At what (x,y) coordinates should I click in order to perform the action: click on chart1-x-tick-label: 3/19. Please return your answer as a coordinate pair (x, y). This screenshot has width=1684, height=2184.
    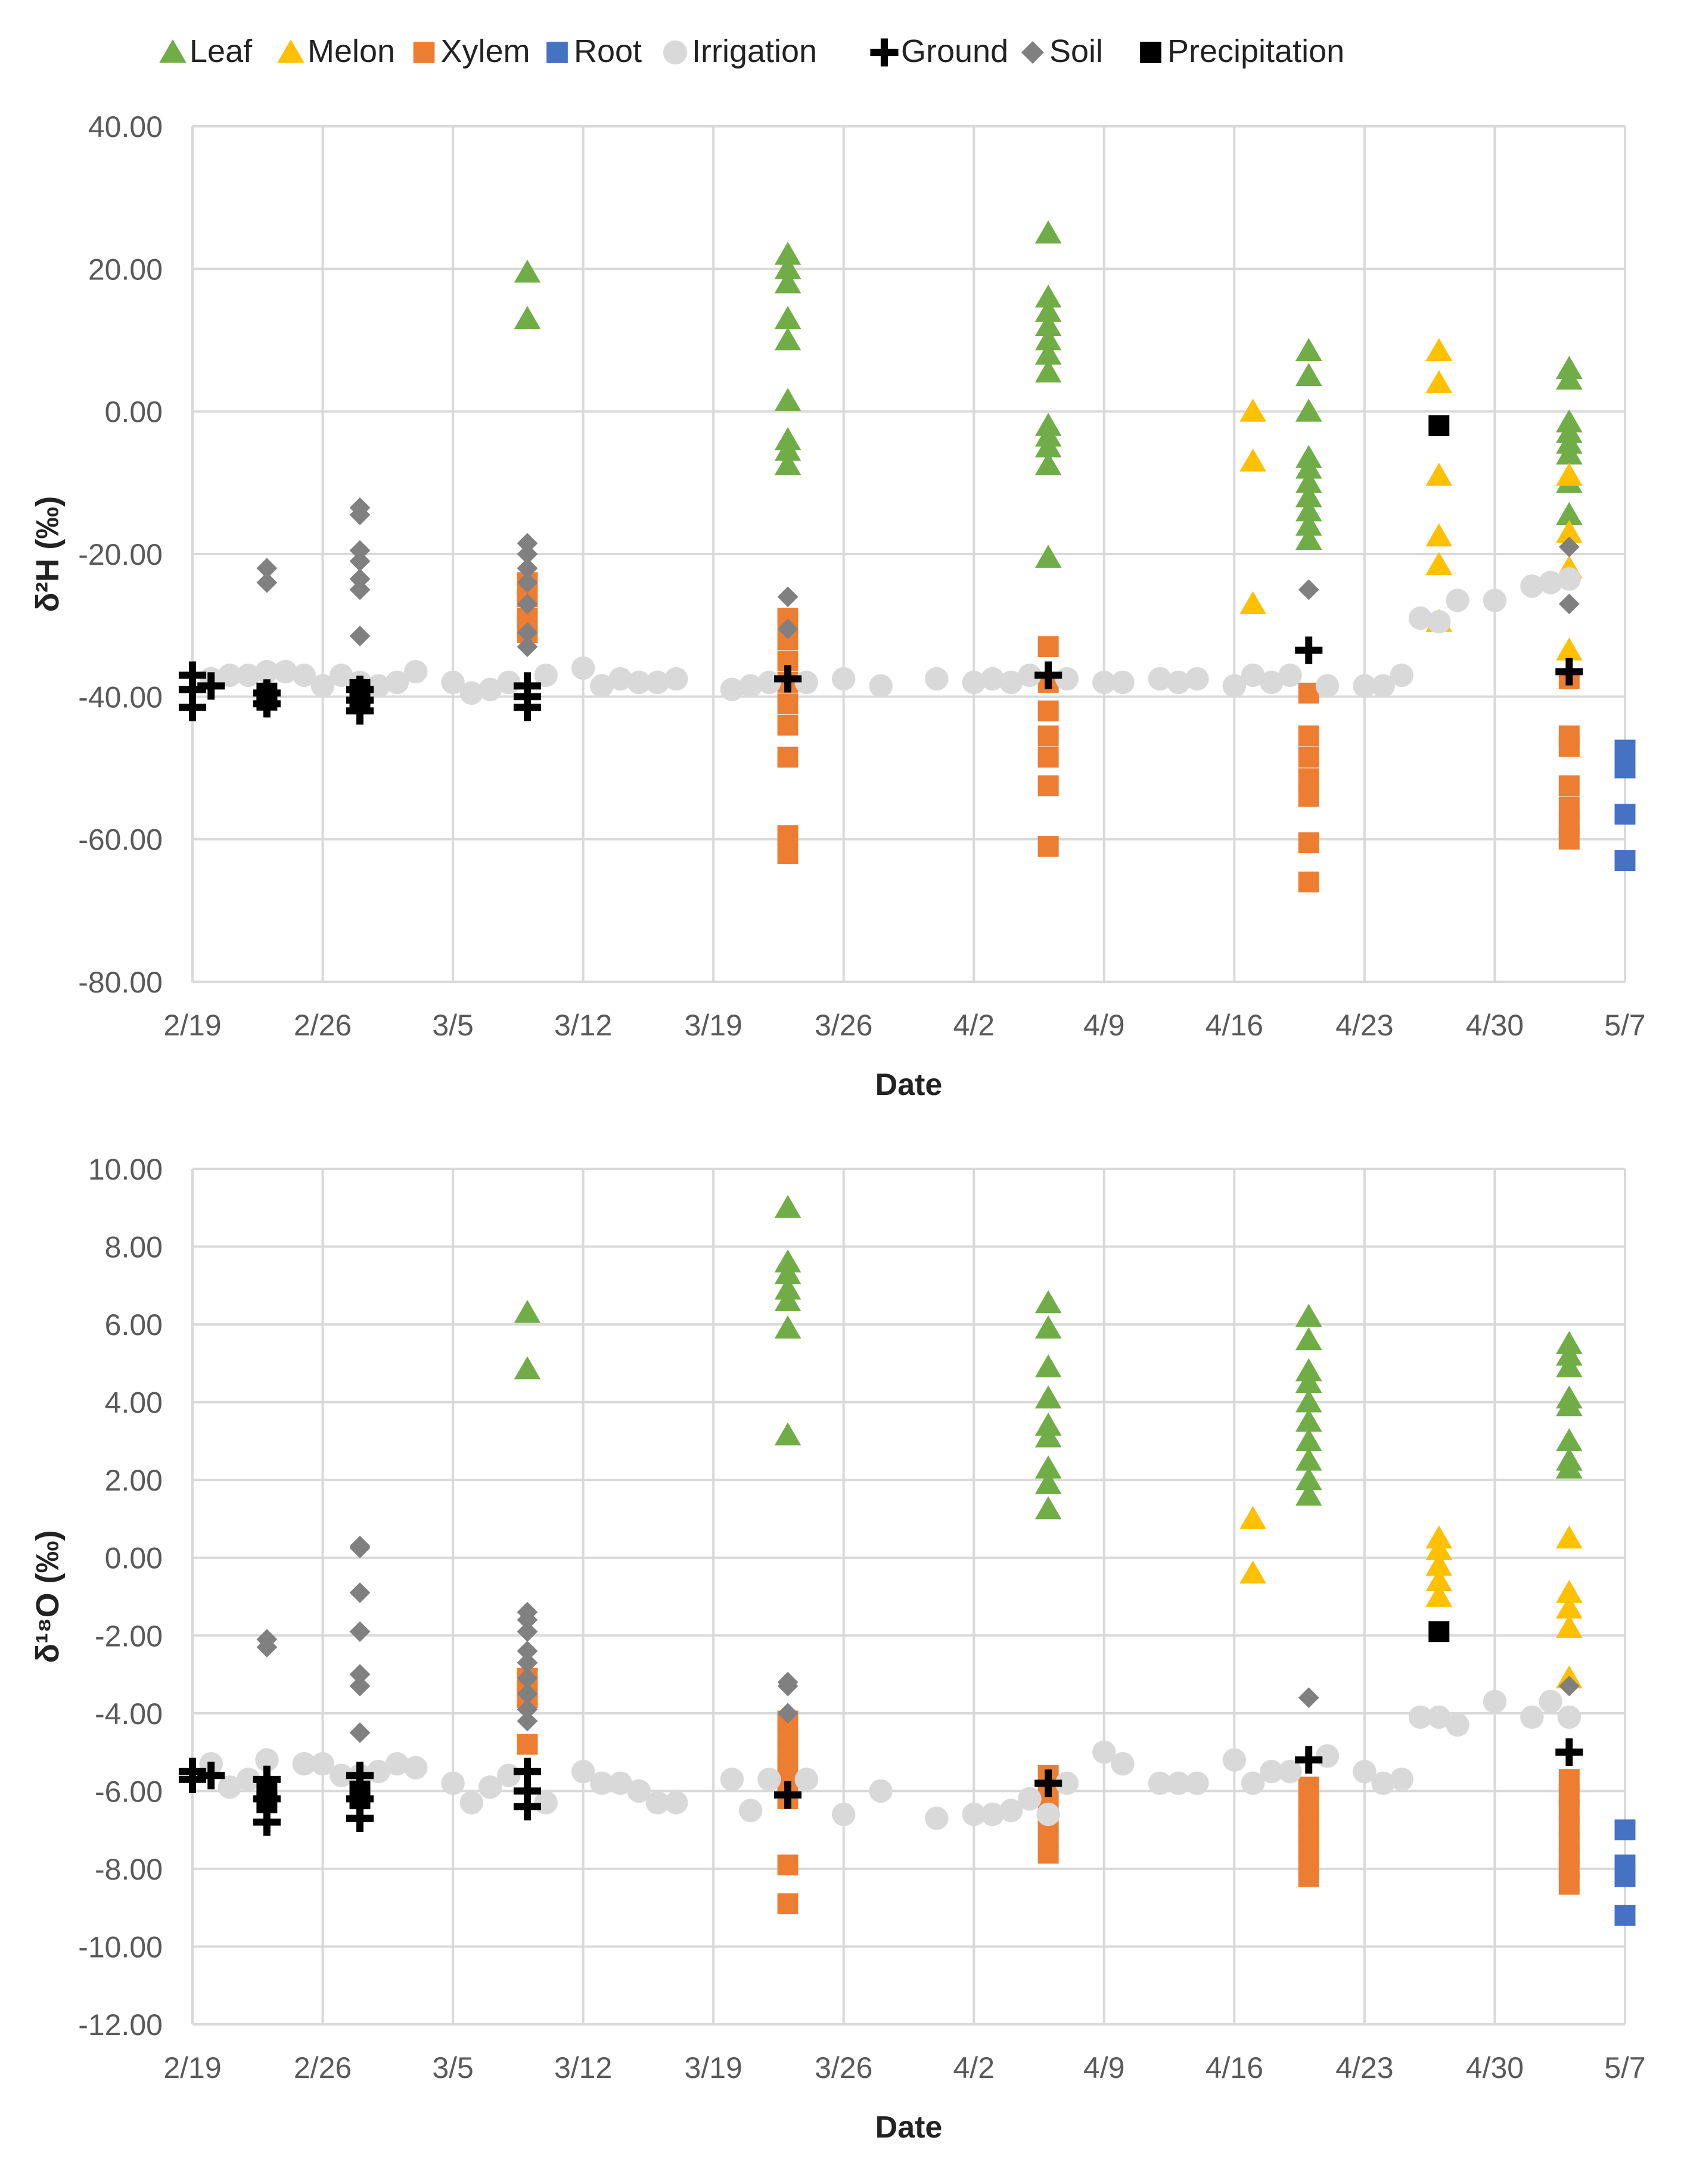
    Looking at the image, I should click on (713, 1025).